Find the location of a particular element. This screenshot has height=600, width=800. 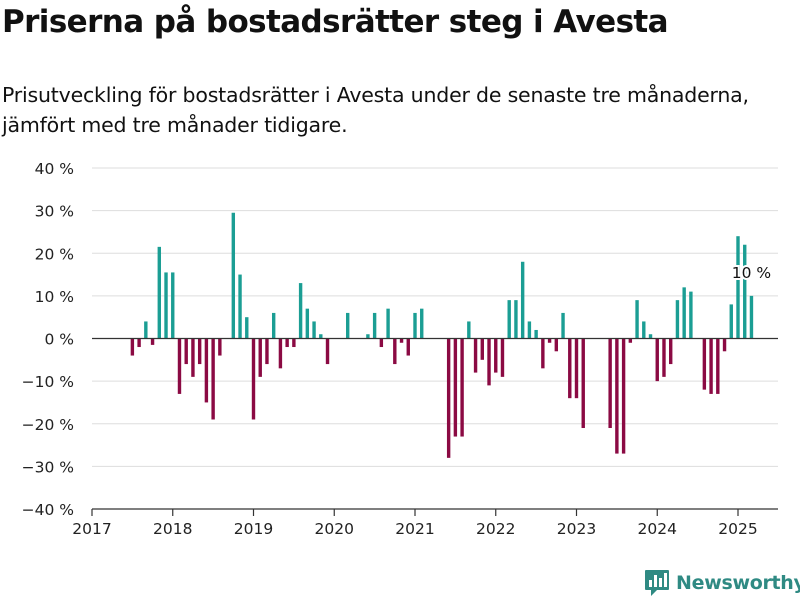

x-tick-label: 2023 is located at coordinates (576, 529).